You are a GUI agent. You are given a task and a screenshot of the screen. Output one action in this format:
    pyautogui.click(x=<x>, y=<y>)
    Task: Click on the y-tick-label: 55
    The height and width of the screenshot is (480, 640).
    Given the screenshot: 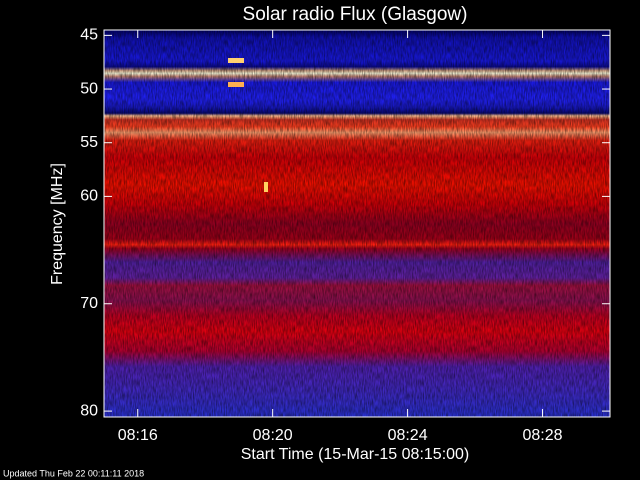 What is the action you would take?
    pyautogui.click(x=89, y=142)
    